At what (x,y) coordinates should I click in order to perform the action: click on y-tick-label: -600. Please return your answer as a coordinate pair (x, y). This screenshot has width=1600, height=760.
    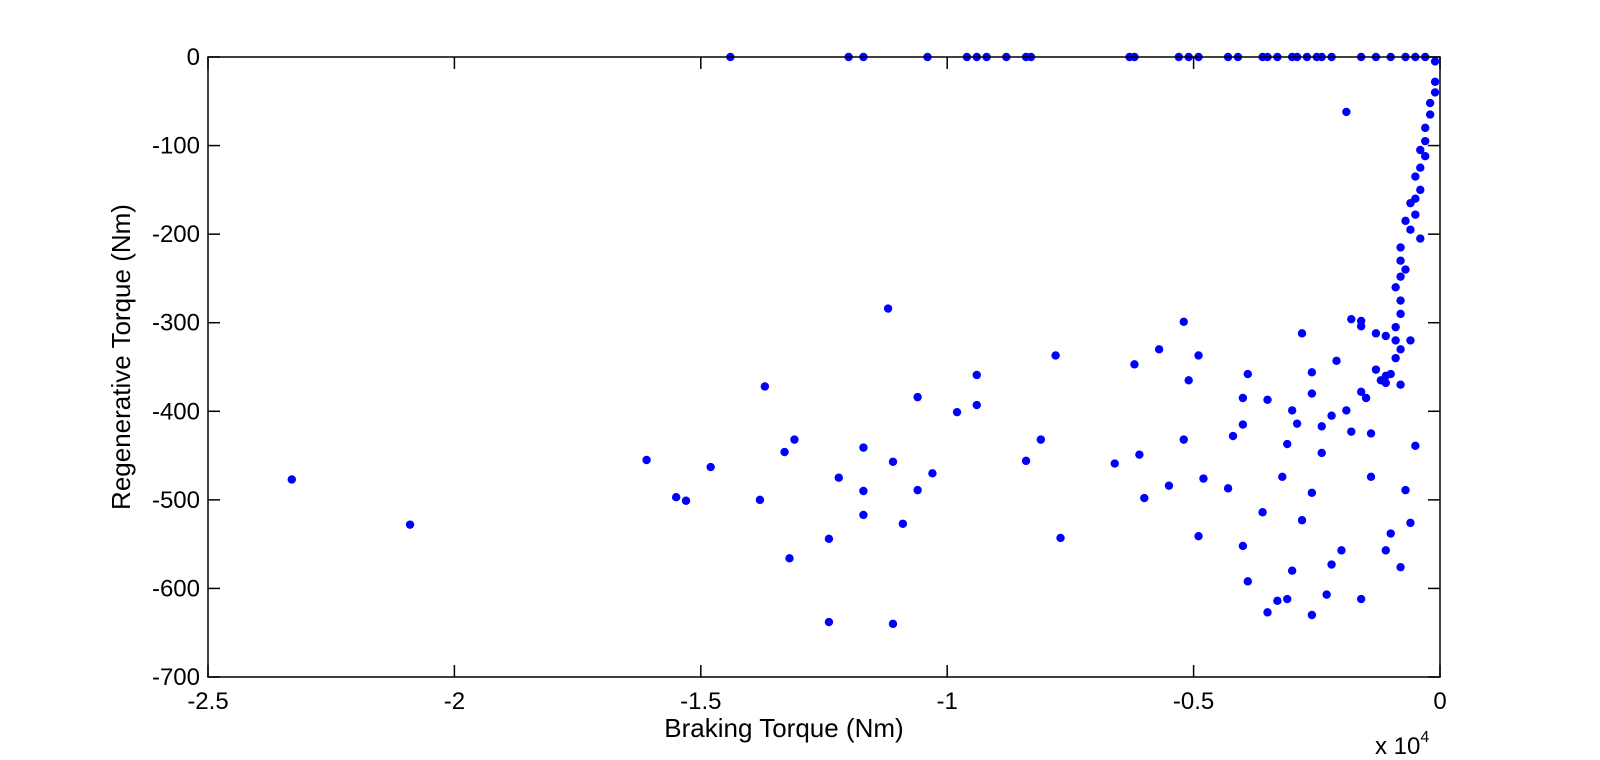
    Looking at the image, I should click on (176, 588).